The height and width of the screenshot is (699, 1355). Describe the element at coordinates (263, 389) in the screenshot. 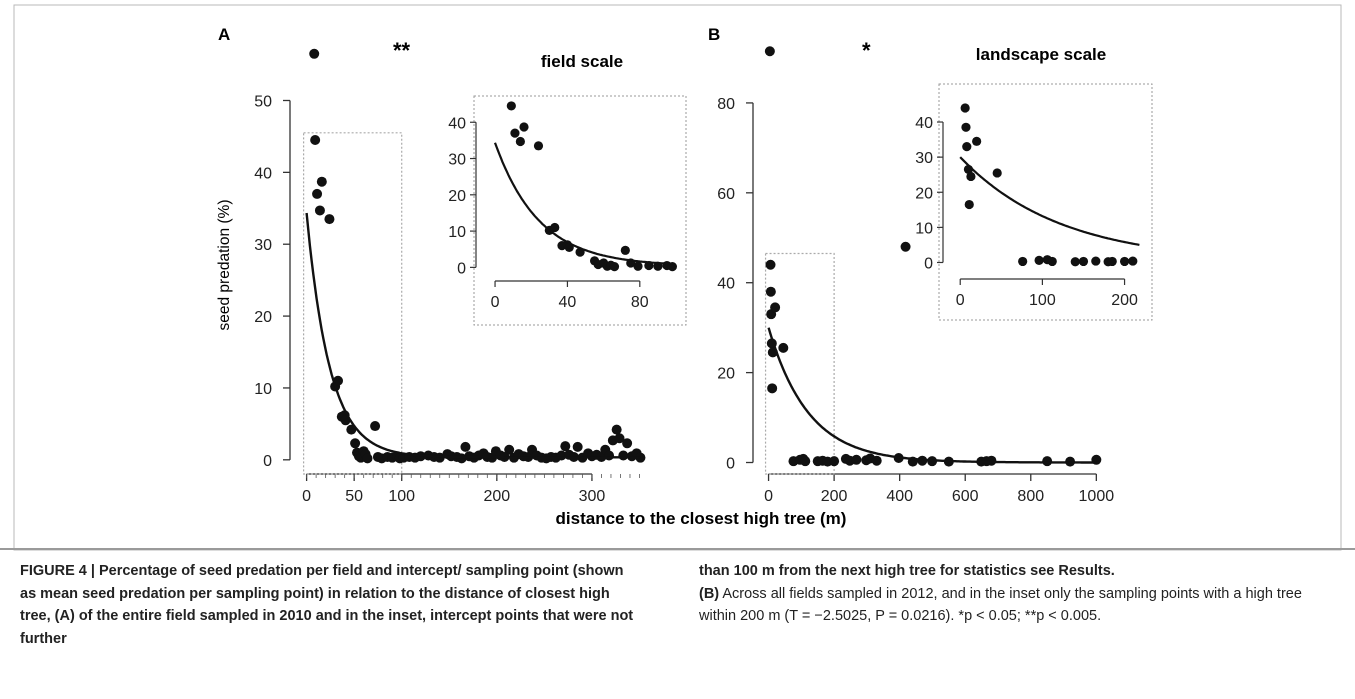

I see `y-tick-label: 10` at that location.